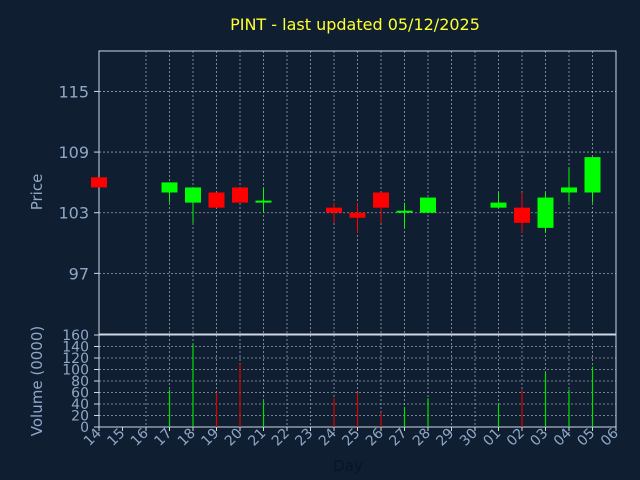 This screenshot has height=480, width=640. What do you see at coordinates (73, 152) in the screenshot?
I see `price-tick-label: 109` at bounding box center [73, 152].